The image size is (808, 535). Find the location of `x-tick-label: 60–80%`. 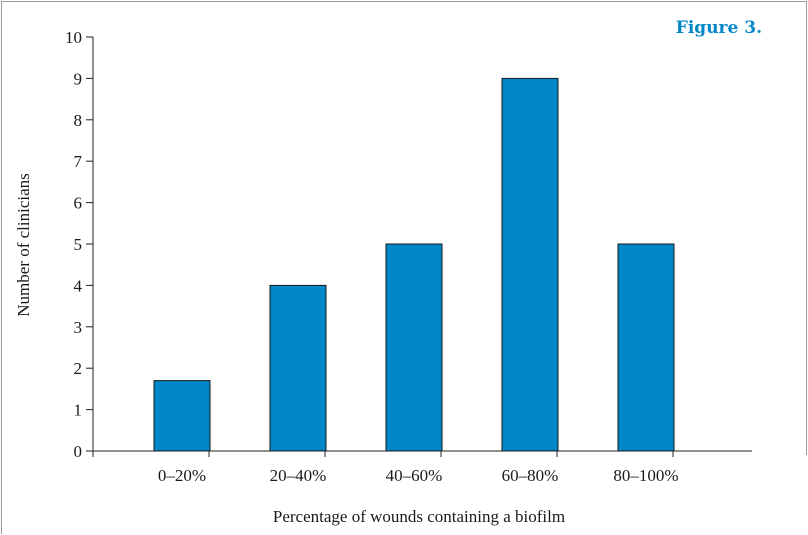

x-tick-label: 60–80% is located at coordinates (530, 475).